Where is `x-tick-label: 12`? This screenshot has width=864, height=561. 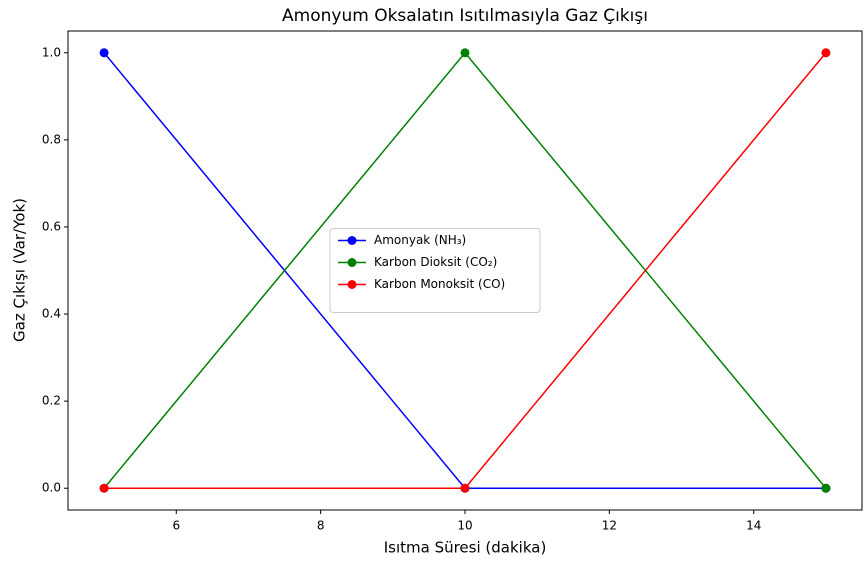
x-tick-label: 12 is located at coordinates (609, 526).